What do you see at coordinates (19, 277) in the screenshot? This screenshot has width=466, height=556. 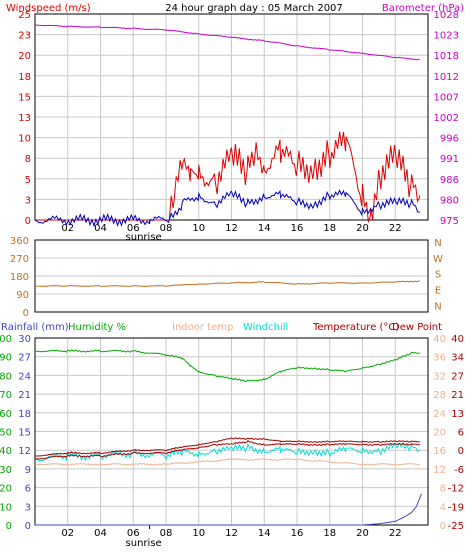 I see `direction-tick-2: 180` at bounding box center [19, 277].